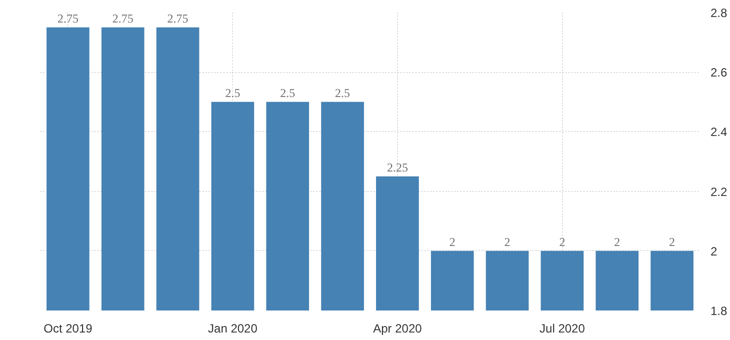 The width and height of the screenshot is (730, 340). What do you see at coordinates (719, 132) in the screenshot?
I see `y-tick-label: 2.4` at bounding box center [719, 132].